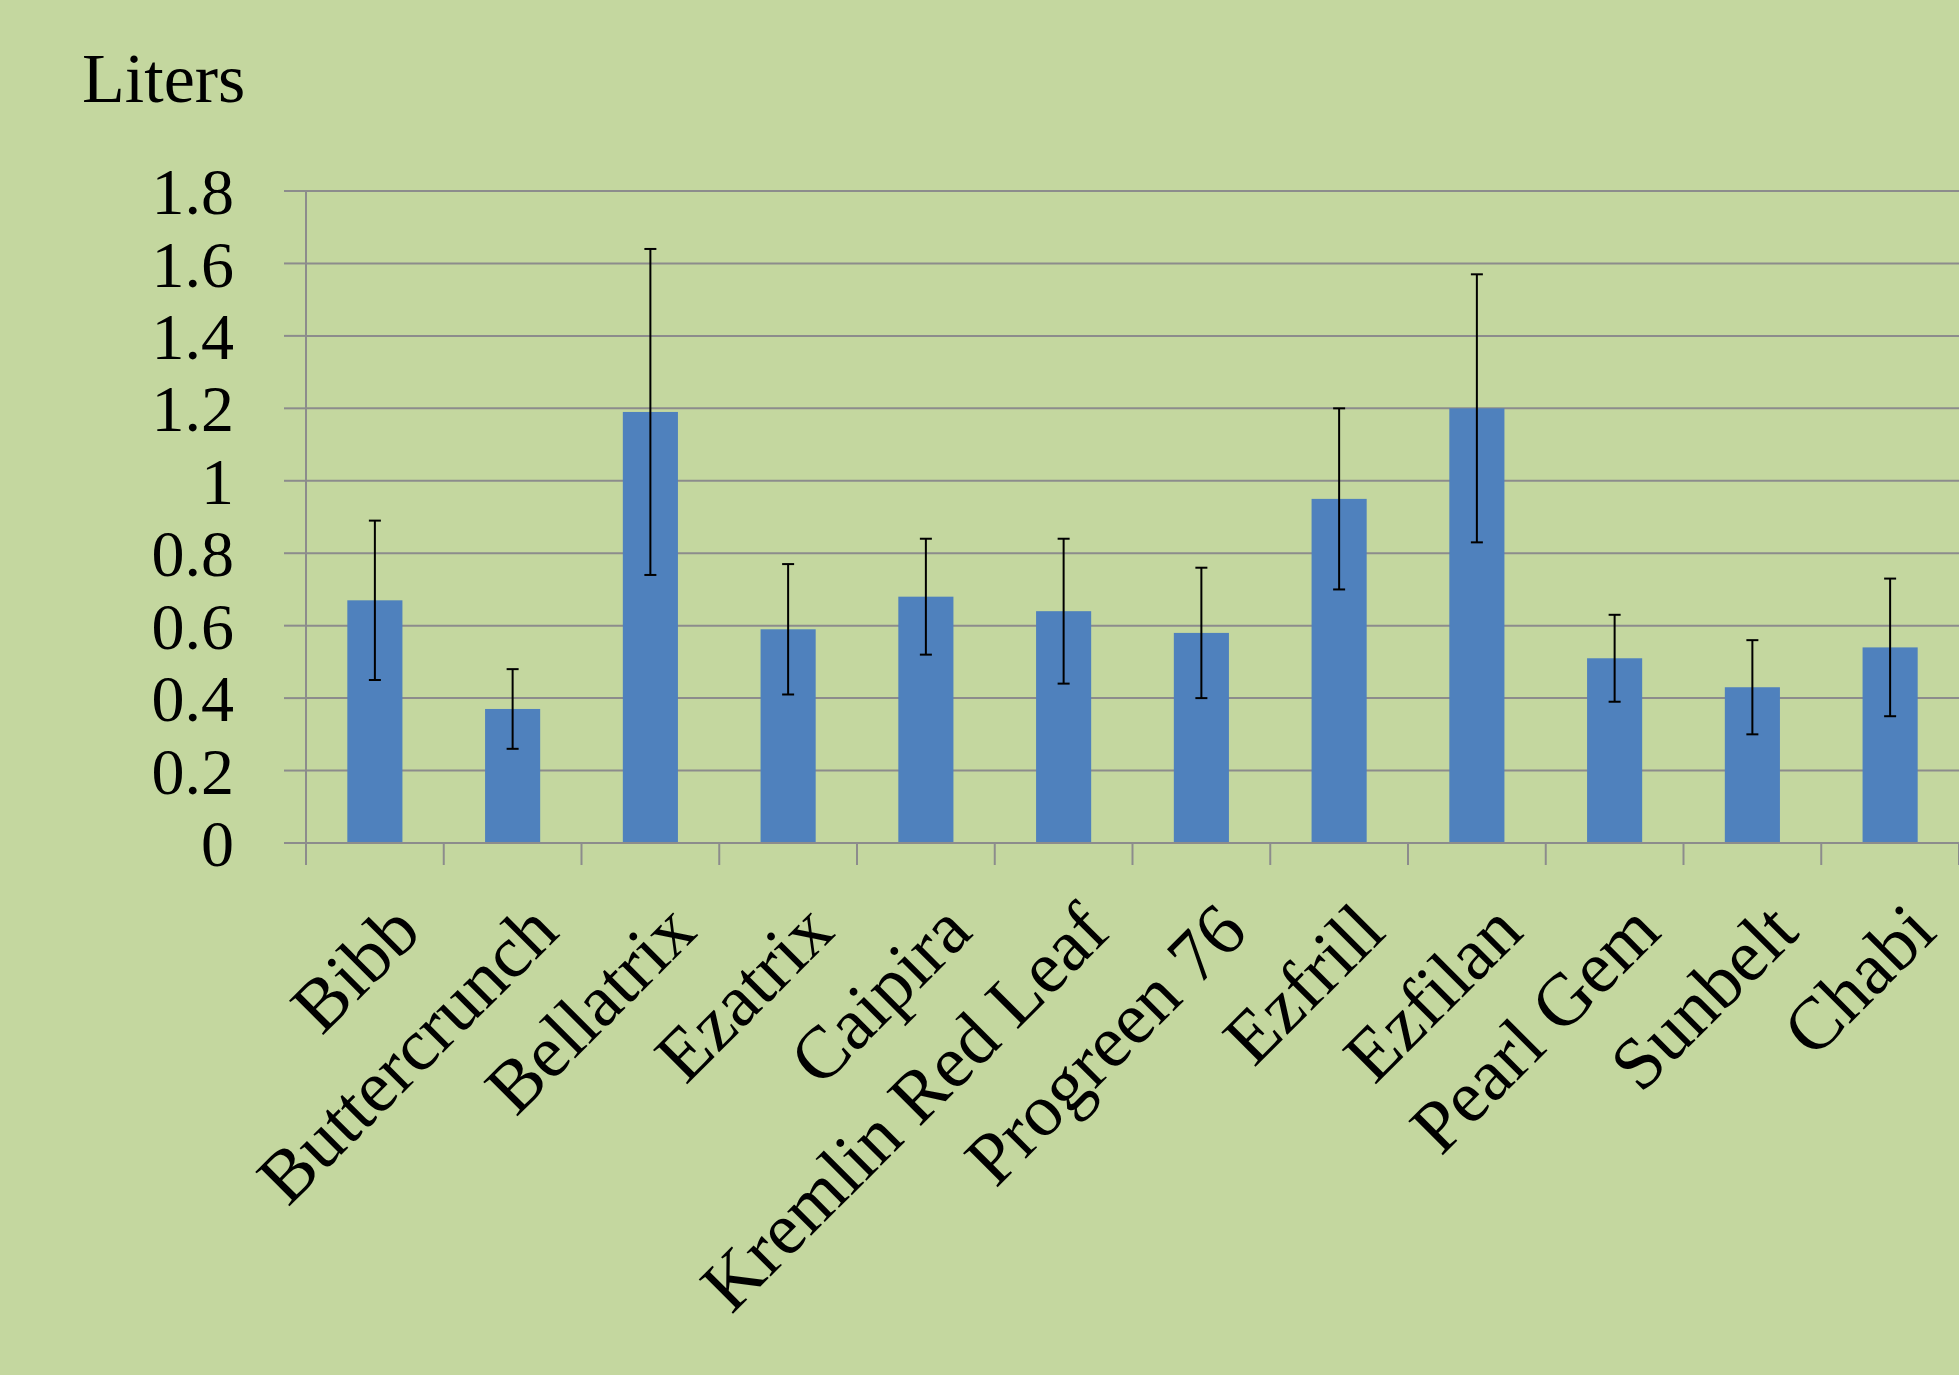  I want to click on y-tick-label: 0.2, so click(192, 771).